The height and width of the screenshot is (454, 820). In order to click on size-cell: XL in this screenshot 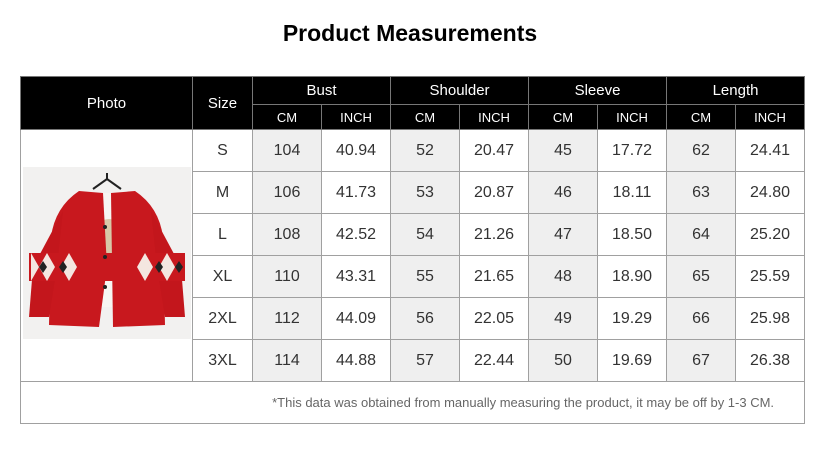, I will do `click(222, 276)`.